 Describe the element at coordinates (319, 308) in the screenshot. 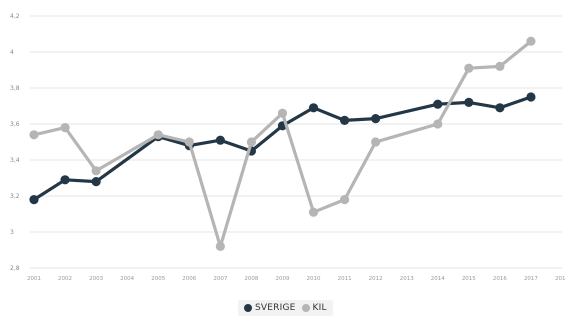

I see `legend-label-kil: KIL` at that location.